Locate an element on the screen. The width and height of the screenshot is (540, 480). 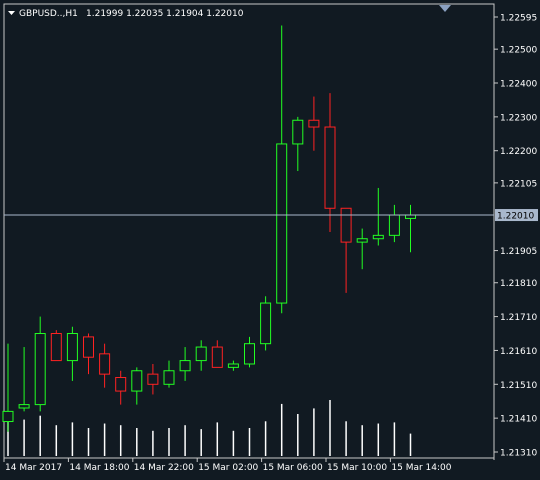
current-price-box is located at coordinates (516, 215).